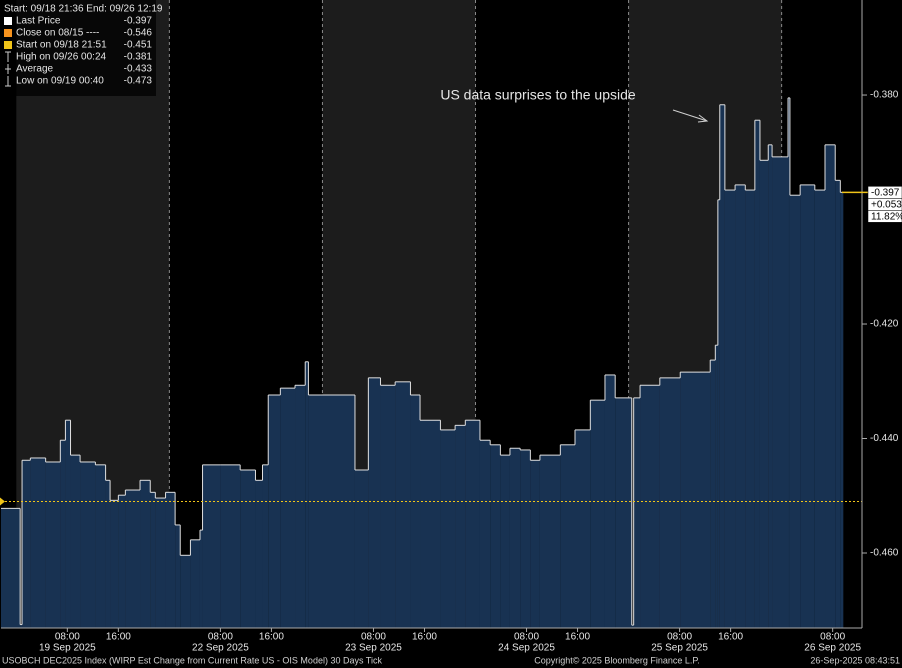 This screenshot has width=902, height=668. I want to click on legend-swatch, so click(8, 33).